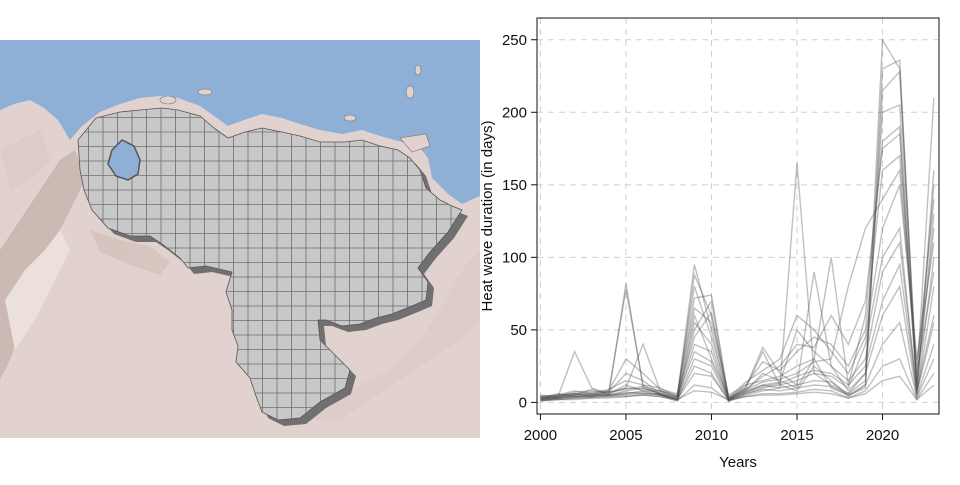  Describe the element at coordinates (711, 435) in the screenshot. I see `x-tick-label: 2010` at that location.